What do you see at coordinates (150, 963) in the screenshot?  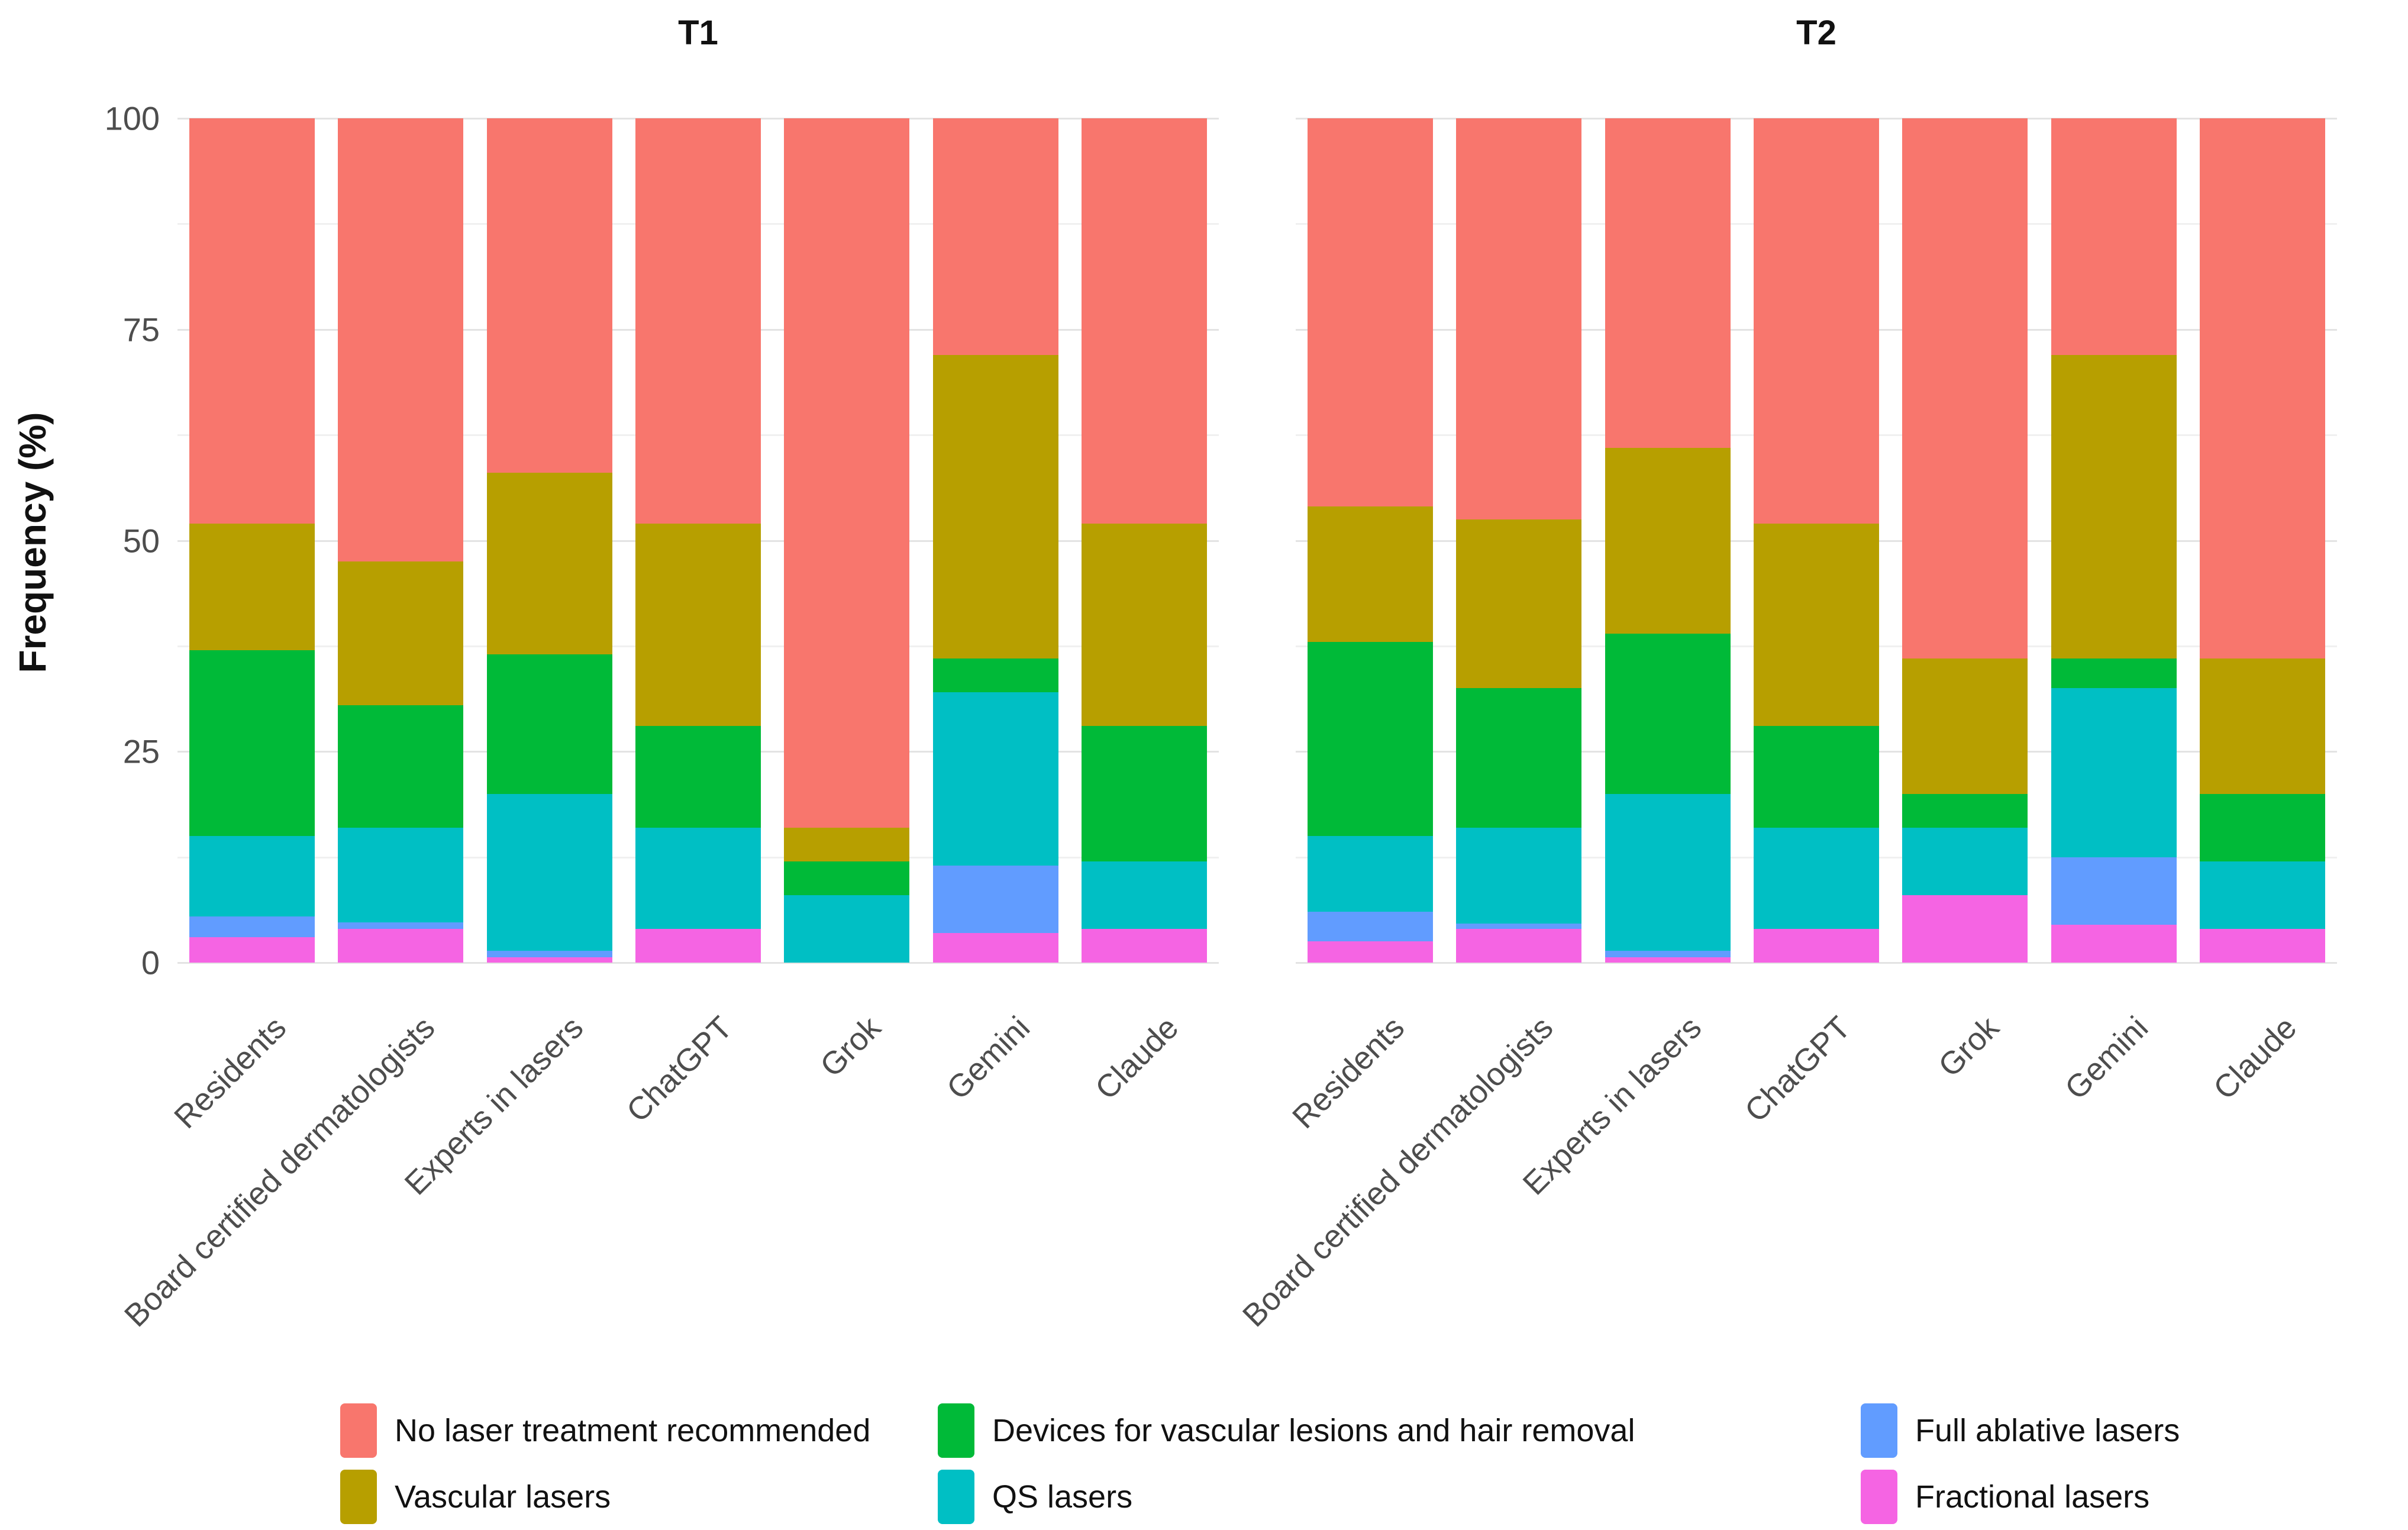 I see `y-tick-label: 0` at bounding box center [150, 963].